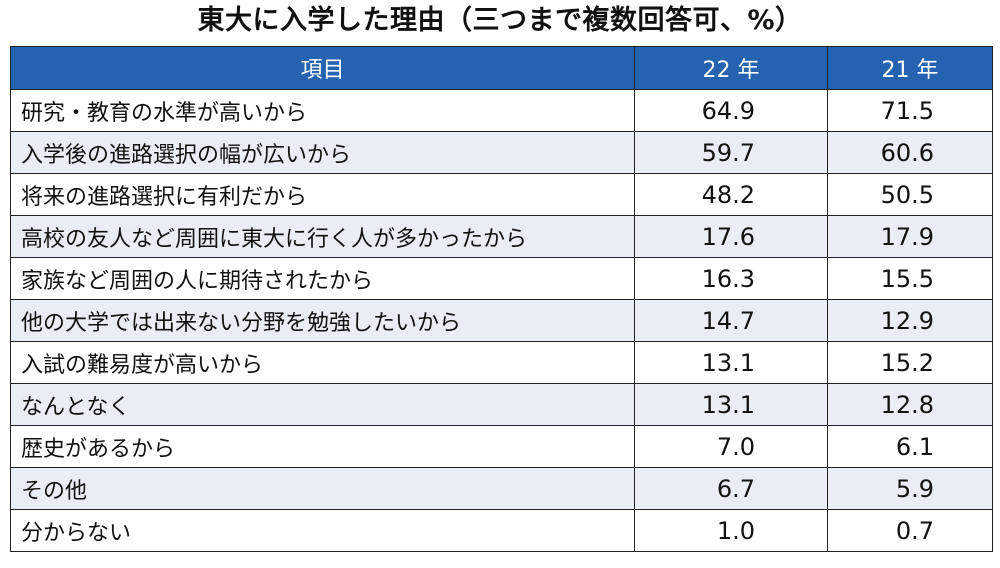 This screenshot has height=568, width=1000. I want to click on table-row: 他の大学では出来ない分野を勉強したいから 14.7 12.9, so click(501, 320).